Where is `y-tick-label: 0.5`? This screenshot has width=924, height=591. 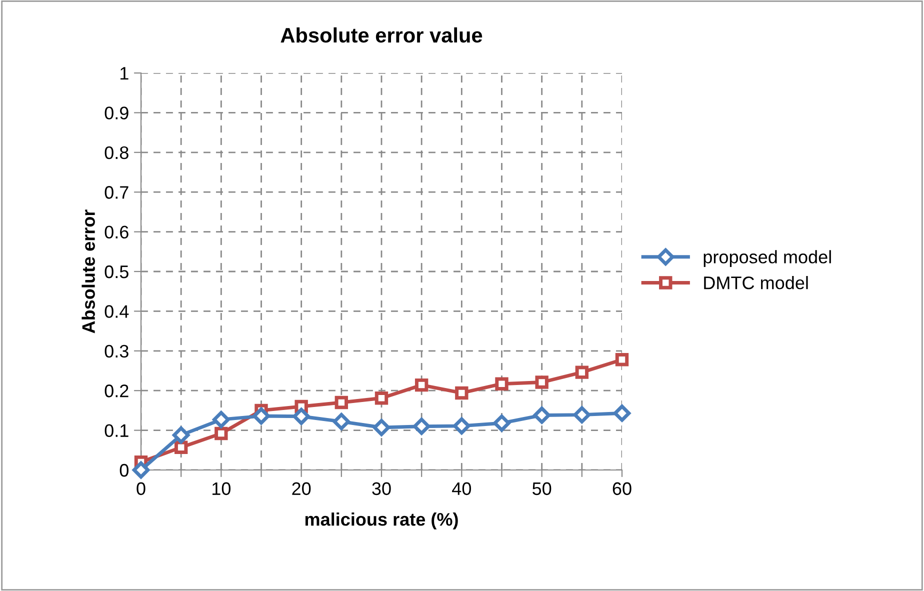 y-tick-label: 0.5 is located at coordinates (116, 271).